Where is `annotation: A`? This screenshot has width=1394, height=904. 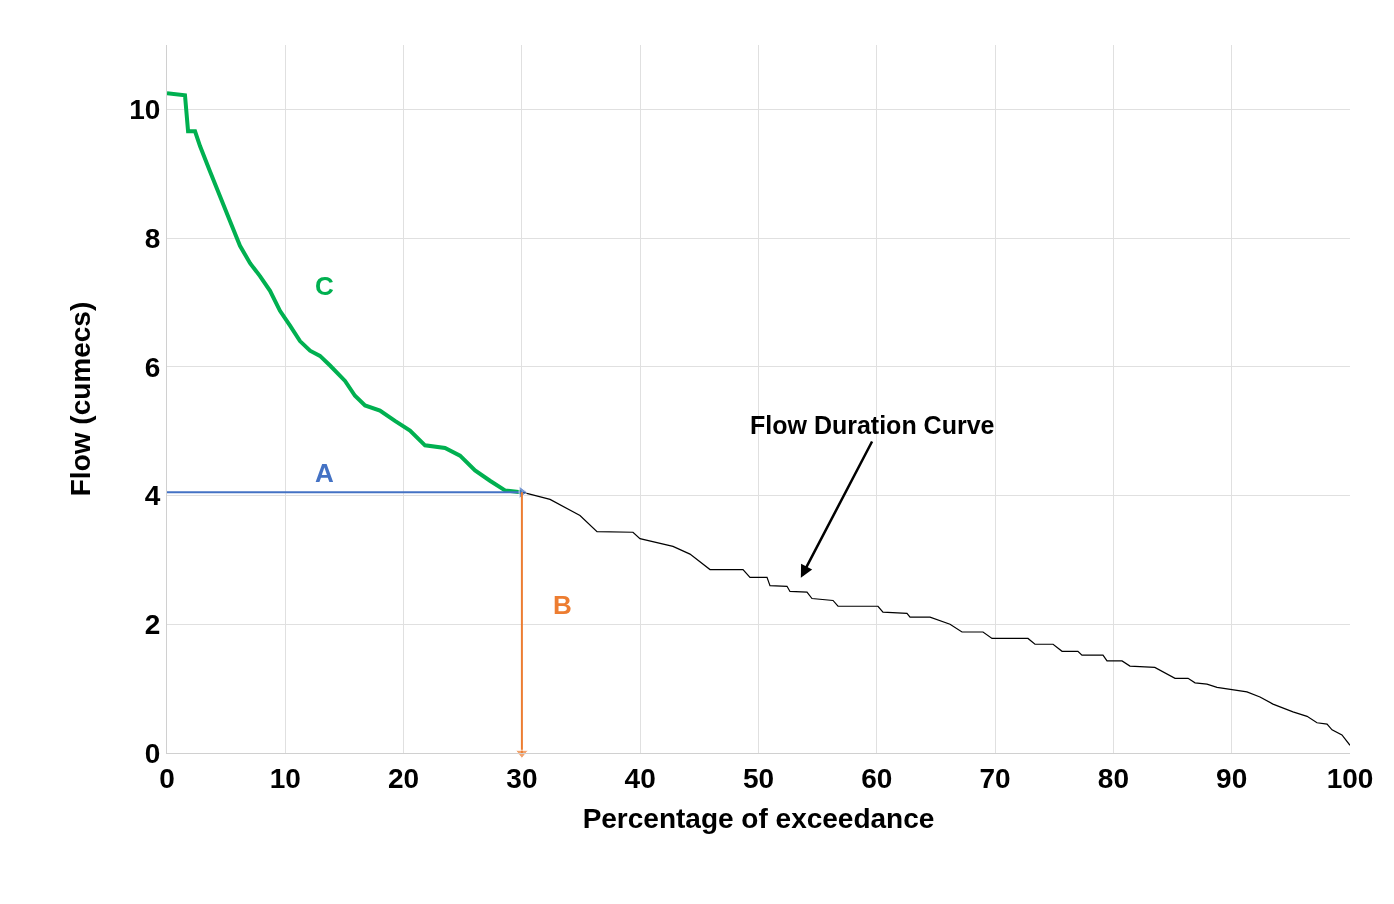
annotation: A is located at coordinates (324, 473).